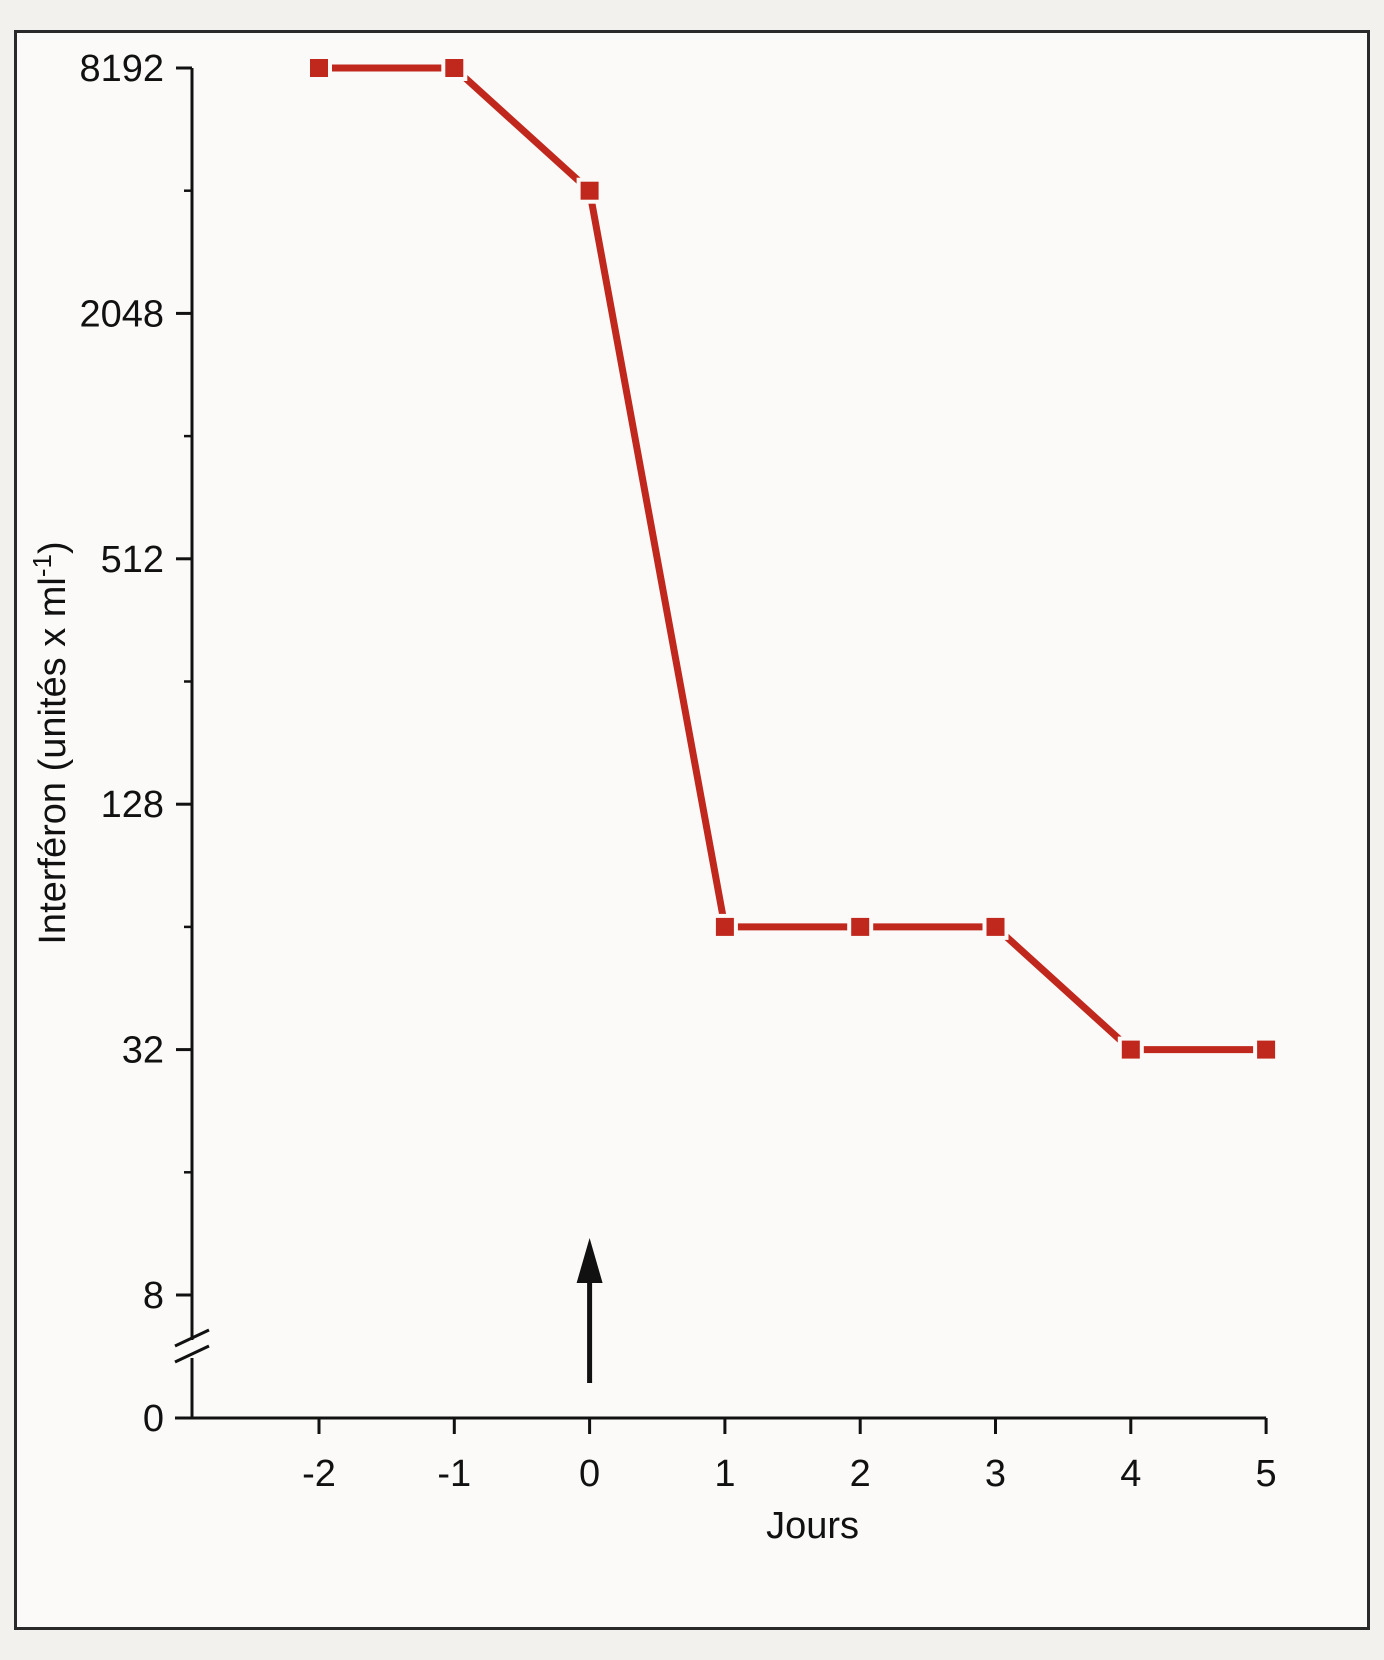  I want to click on x-tick-label: 1, so click(724, 1474).